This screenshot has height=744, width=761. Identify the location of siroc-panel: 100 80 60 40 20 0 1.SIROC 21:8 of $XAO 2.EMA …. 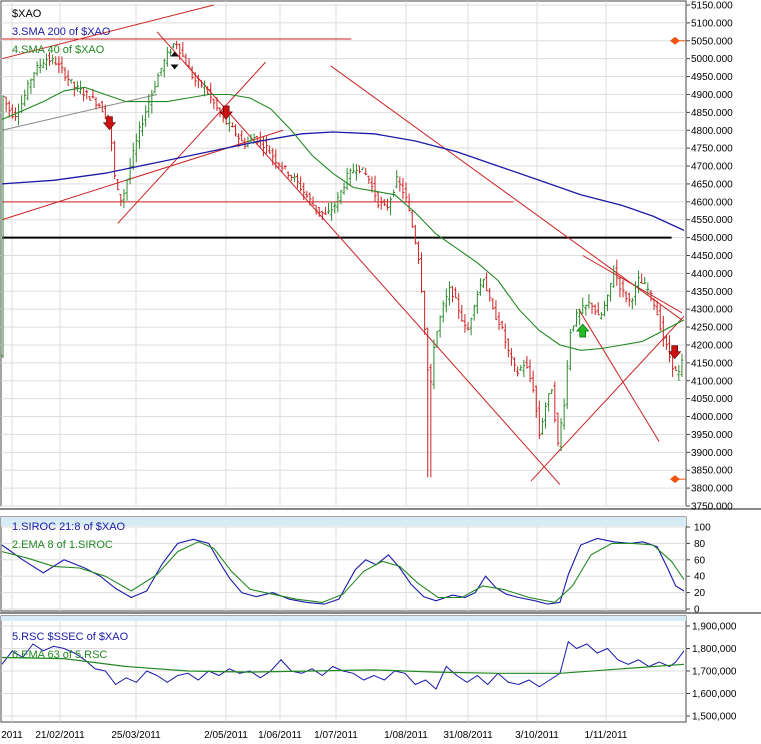
(356, 566).